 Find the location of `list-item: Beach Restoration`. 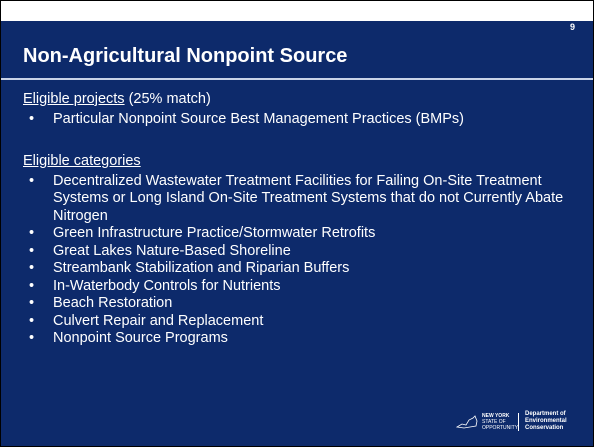

list-item: Beach Restoration is located at coordinates (303, 304).